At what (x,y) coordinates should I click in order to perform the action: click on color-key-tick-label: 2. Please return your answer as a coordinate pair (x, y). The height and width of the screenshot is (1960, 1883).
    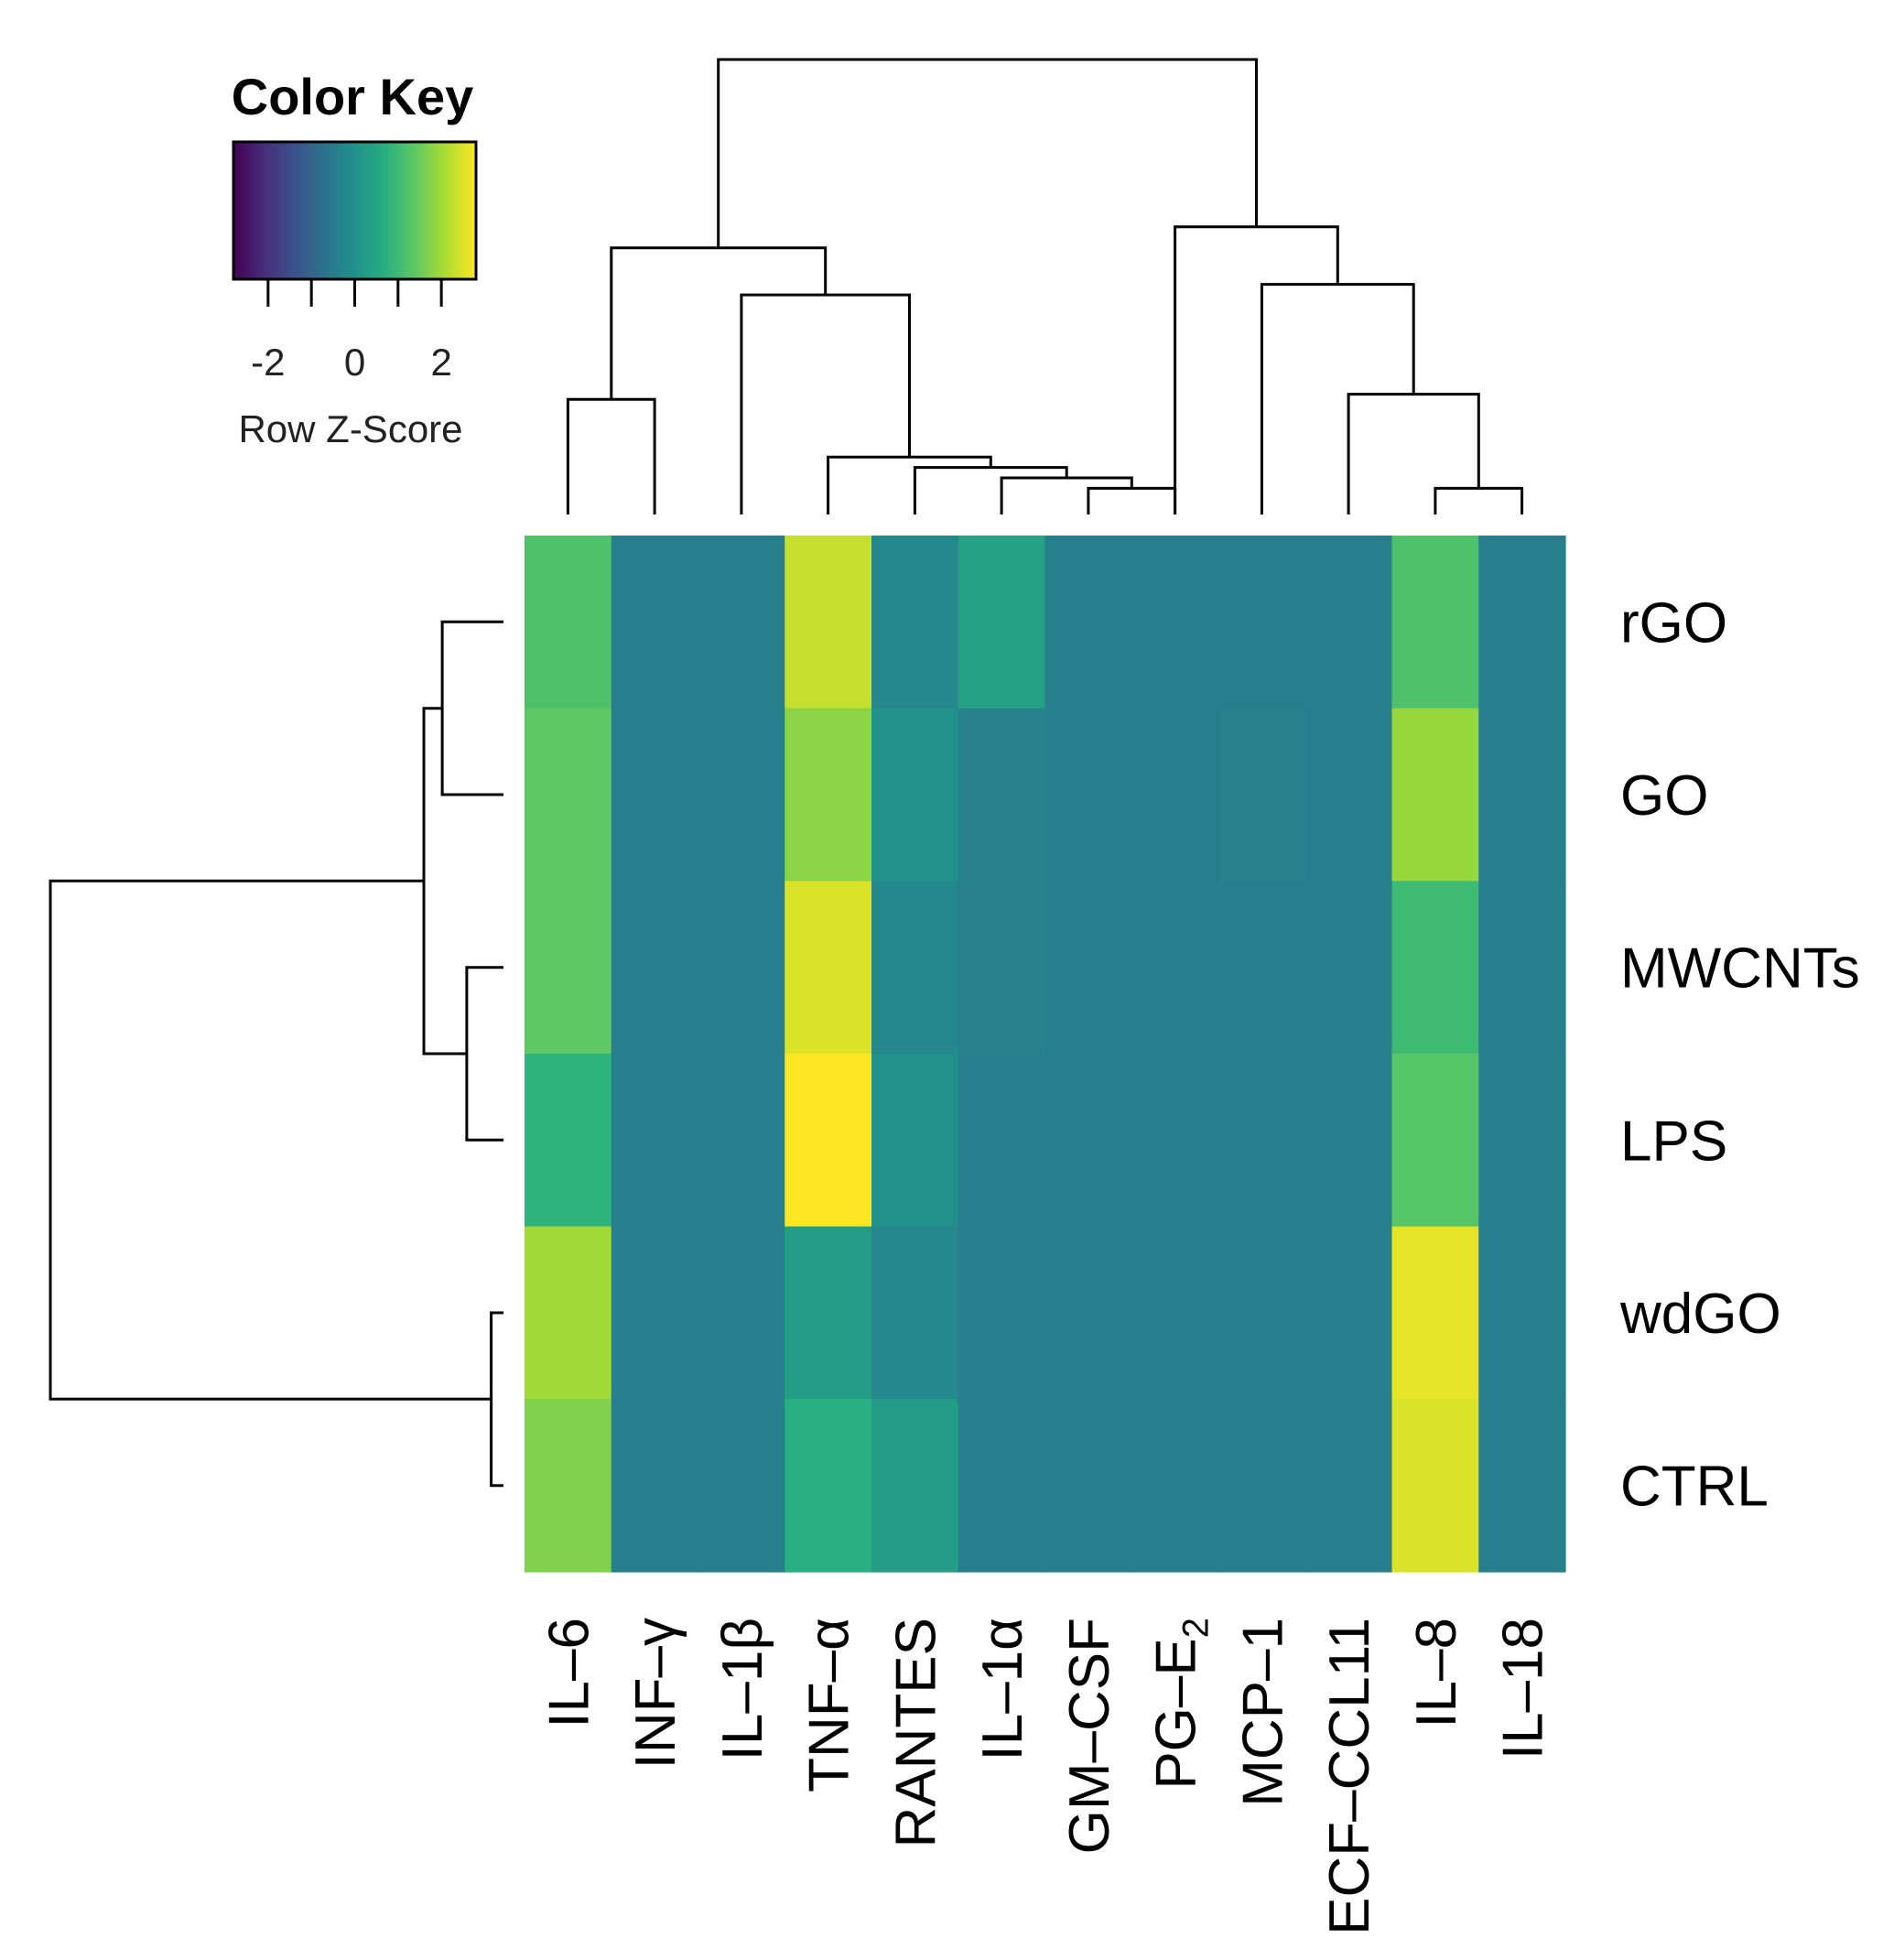
    Looking at the image, I should click on (440, 362).